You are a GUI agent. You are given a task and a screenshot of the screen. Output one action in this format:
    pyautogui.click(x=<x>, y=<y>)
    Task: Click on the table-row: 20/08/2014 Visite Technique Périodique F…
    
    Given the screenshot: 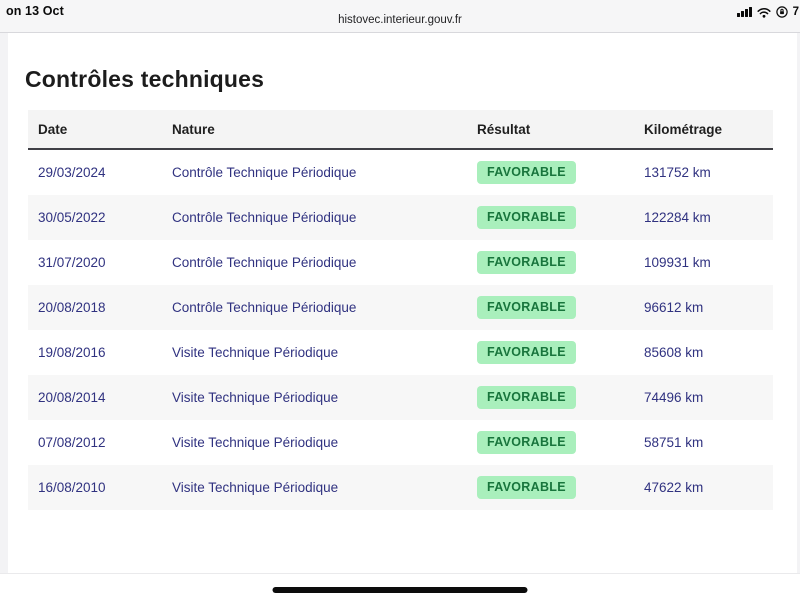 What is the action you would take?
    pyautogui.click(x=400, y=397)
    